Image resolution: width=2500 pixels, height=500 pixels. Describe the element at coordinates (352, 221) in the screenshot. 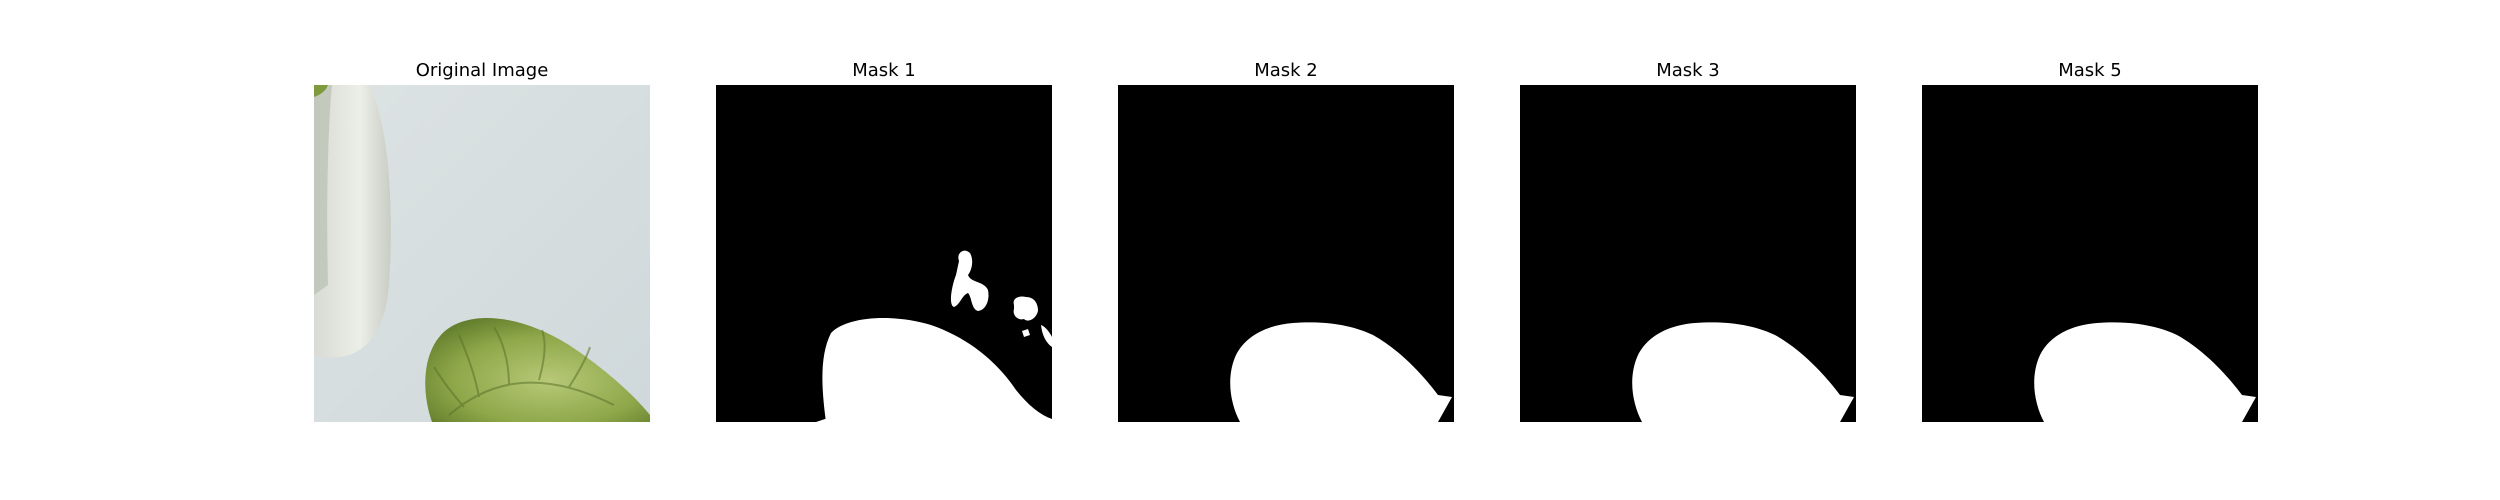

I see `pot-shape` at that location.